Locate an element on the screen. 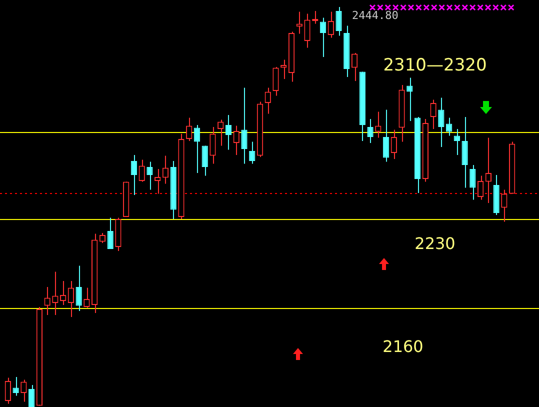 The width and height of the screenshot is (539, 407). annotation: 2230 is located at coordinates (435, 244).